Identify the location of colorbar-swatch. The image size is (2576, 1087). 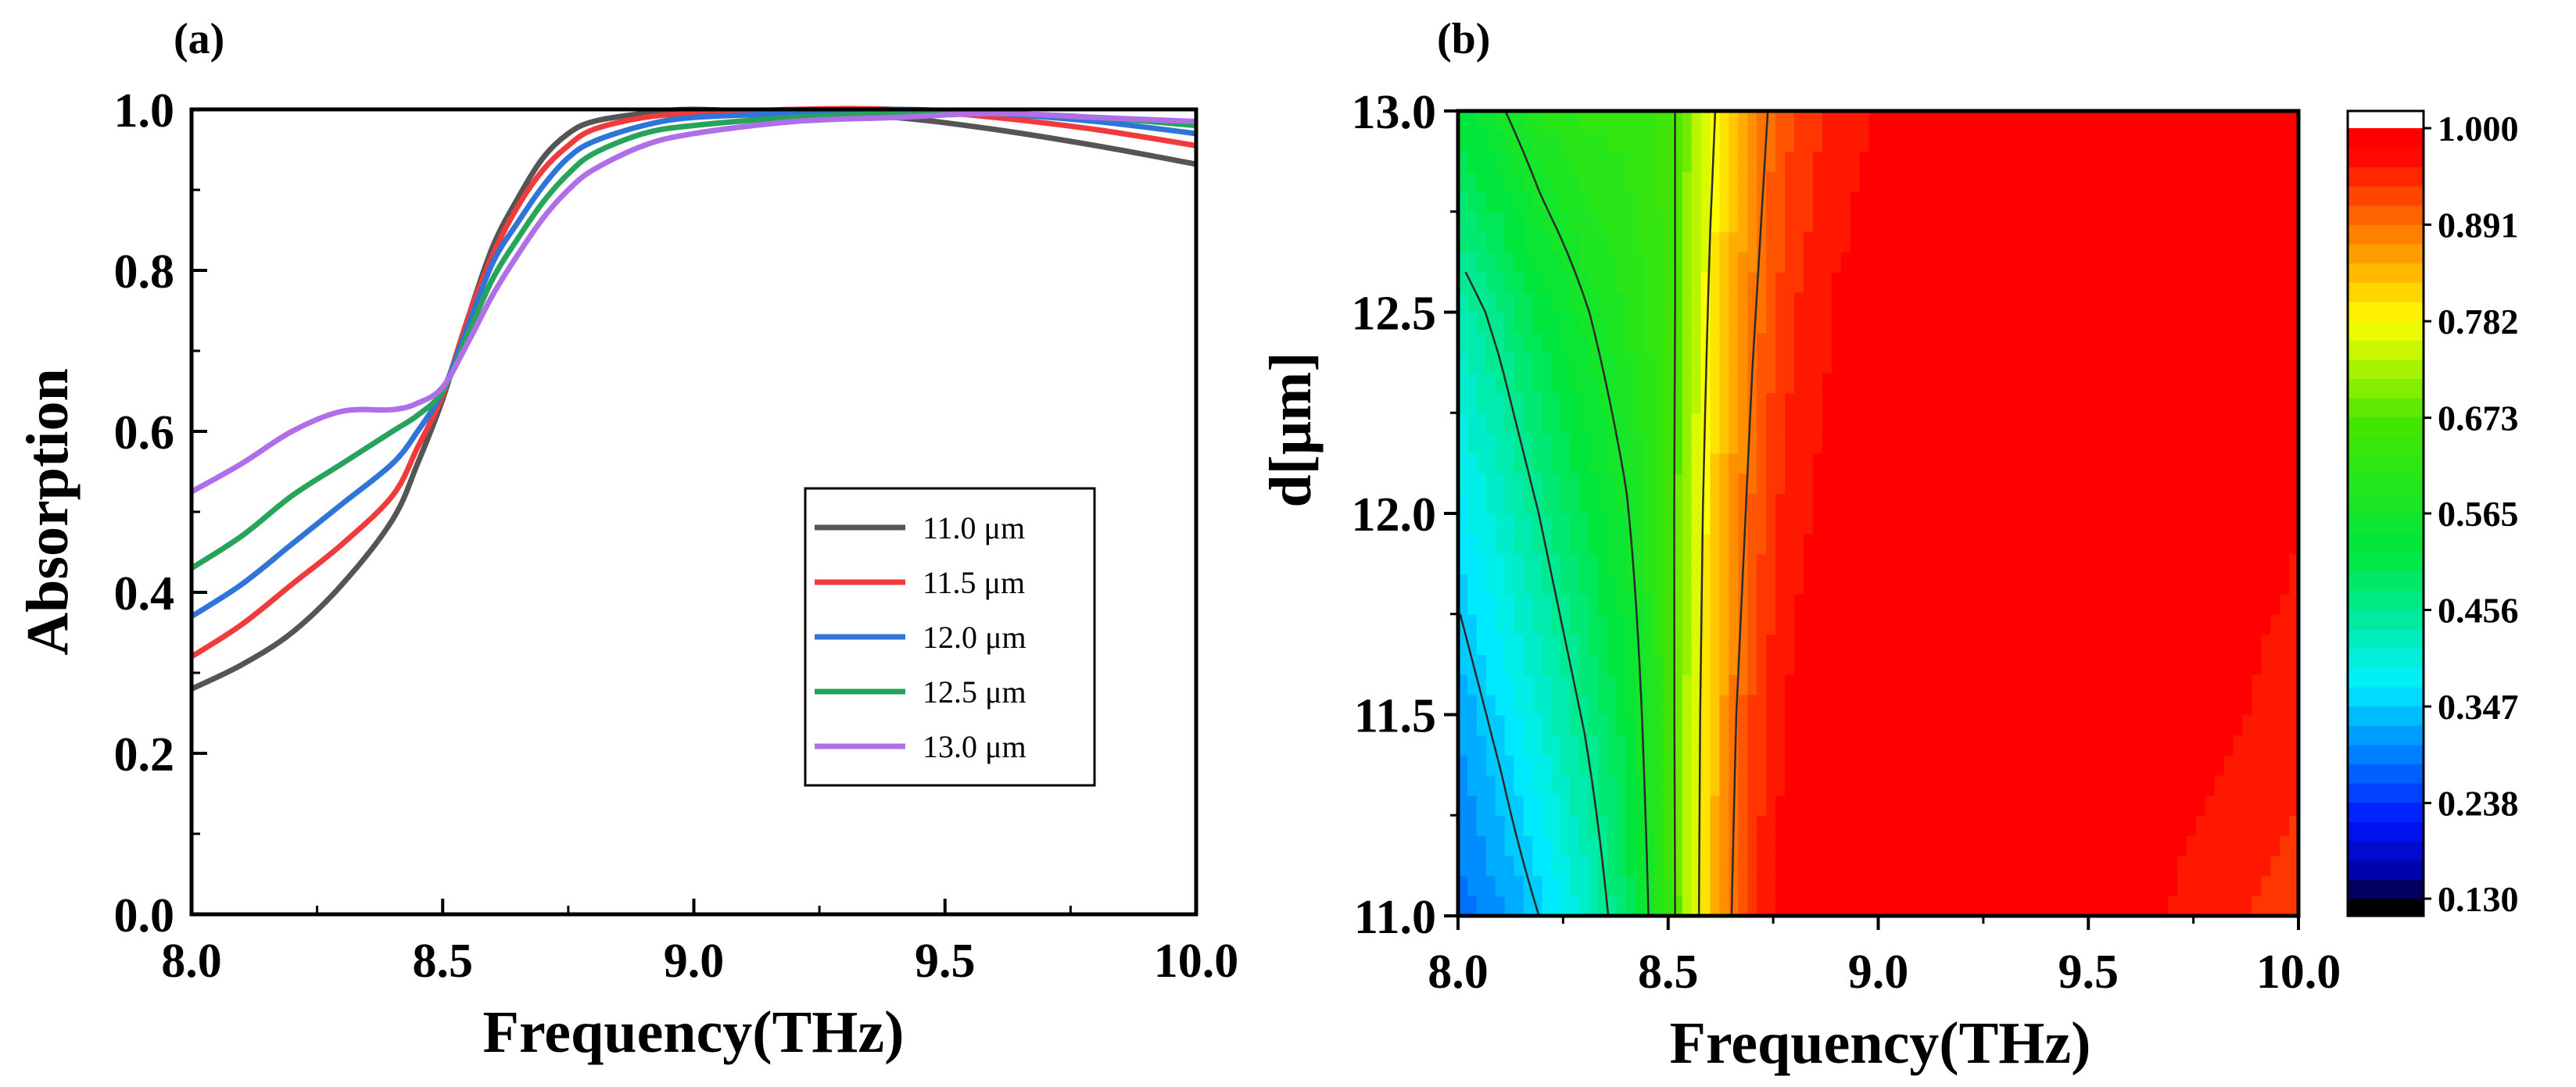
(2386, 504).